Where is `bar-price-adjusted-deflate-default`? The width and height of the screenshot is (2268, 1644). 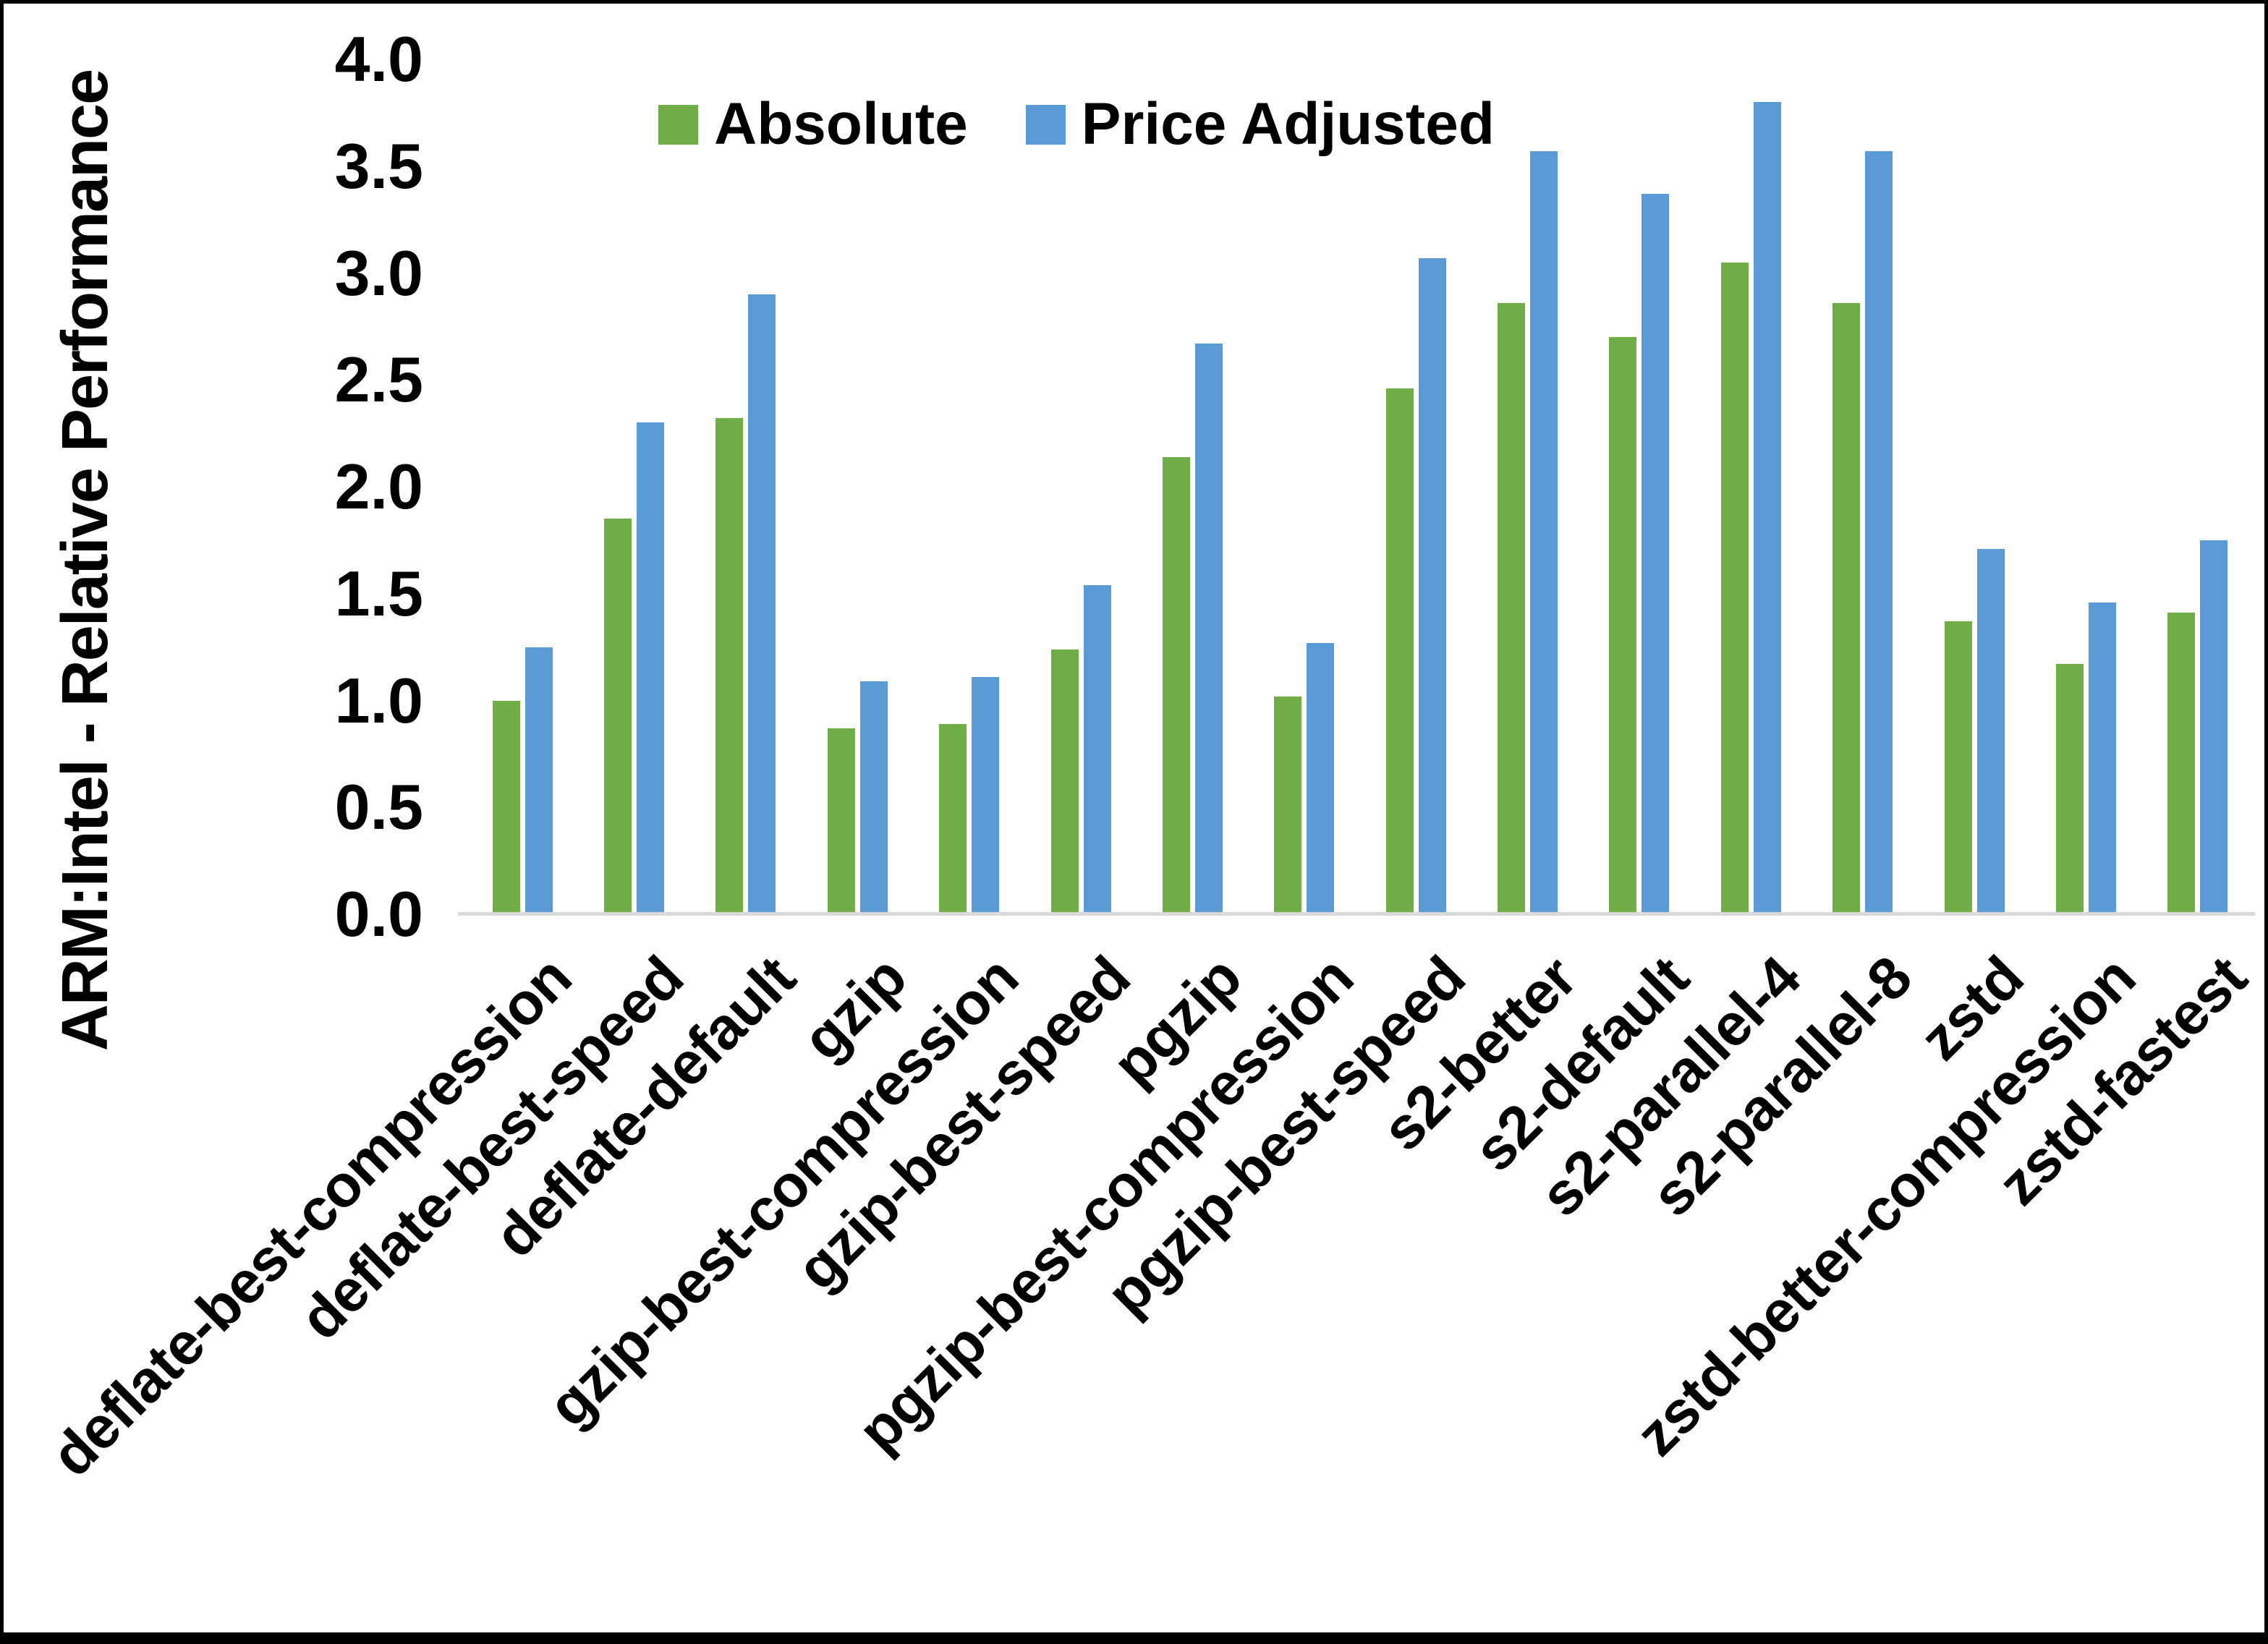 bar-price-adjusted-deflate-default is located at coordinates (762, 604).